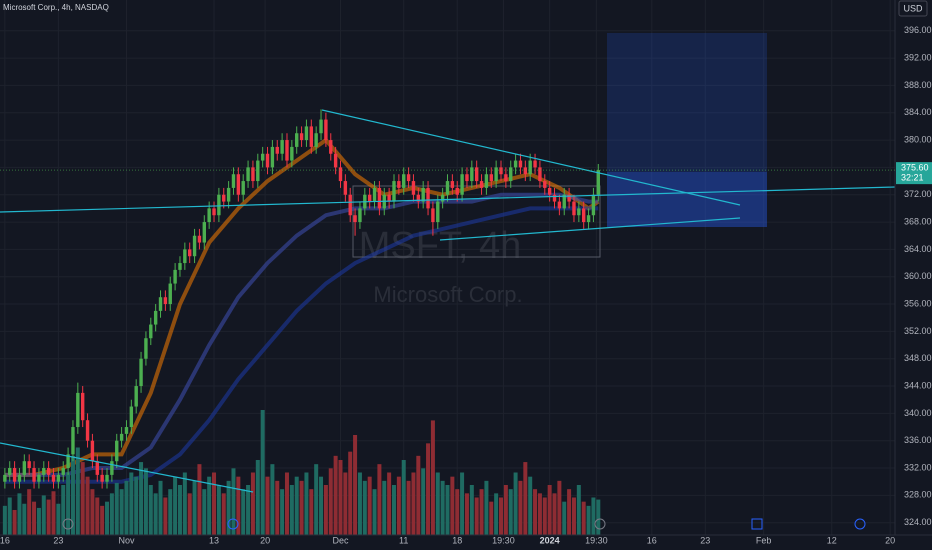  I want to click on trendline, so click(127, 467).